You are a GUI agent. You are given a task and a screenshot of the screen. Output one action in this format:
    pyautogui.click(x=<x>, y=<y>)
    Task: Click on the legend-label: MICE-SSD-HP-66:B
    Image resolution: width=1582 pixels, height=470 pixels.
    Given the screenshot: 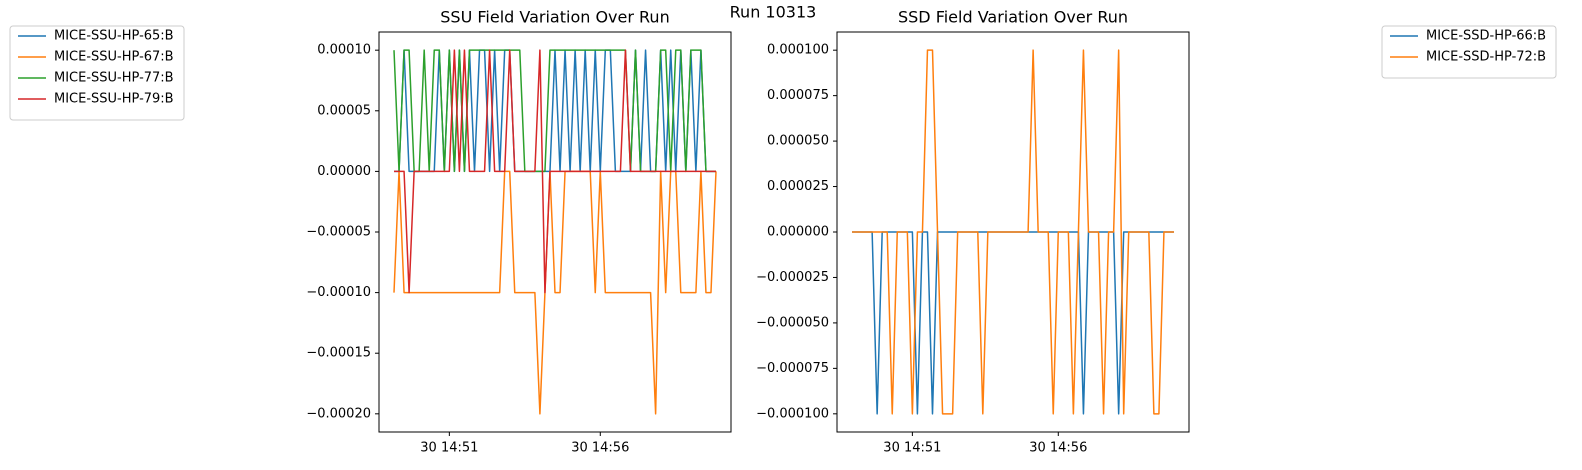 What is the action you would take?
    pyautogui.click(x=1486, y=36)
    